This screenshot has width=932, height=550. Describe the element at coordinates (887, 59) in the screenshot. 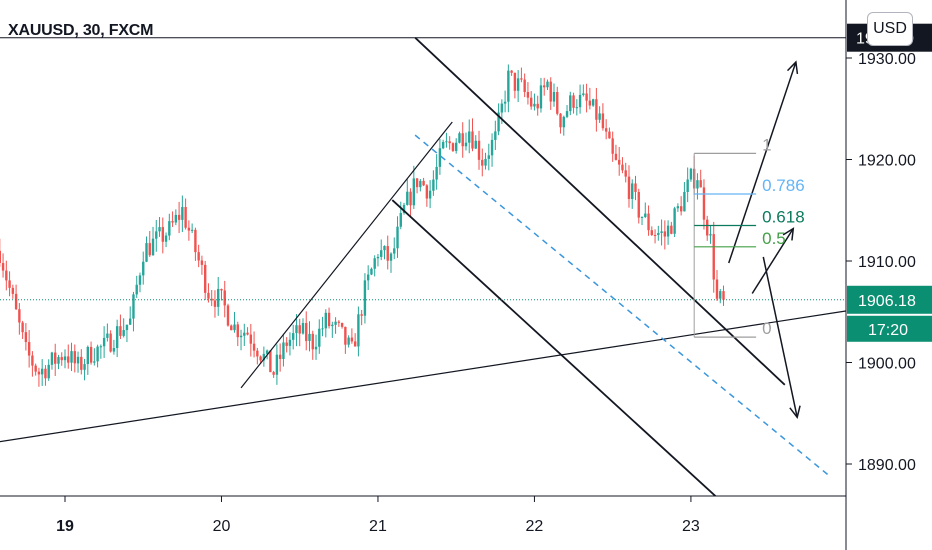

I see `price-tick-label: 1930.00` at that location.